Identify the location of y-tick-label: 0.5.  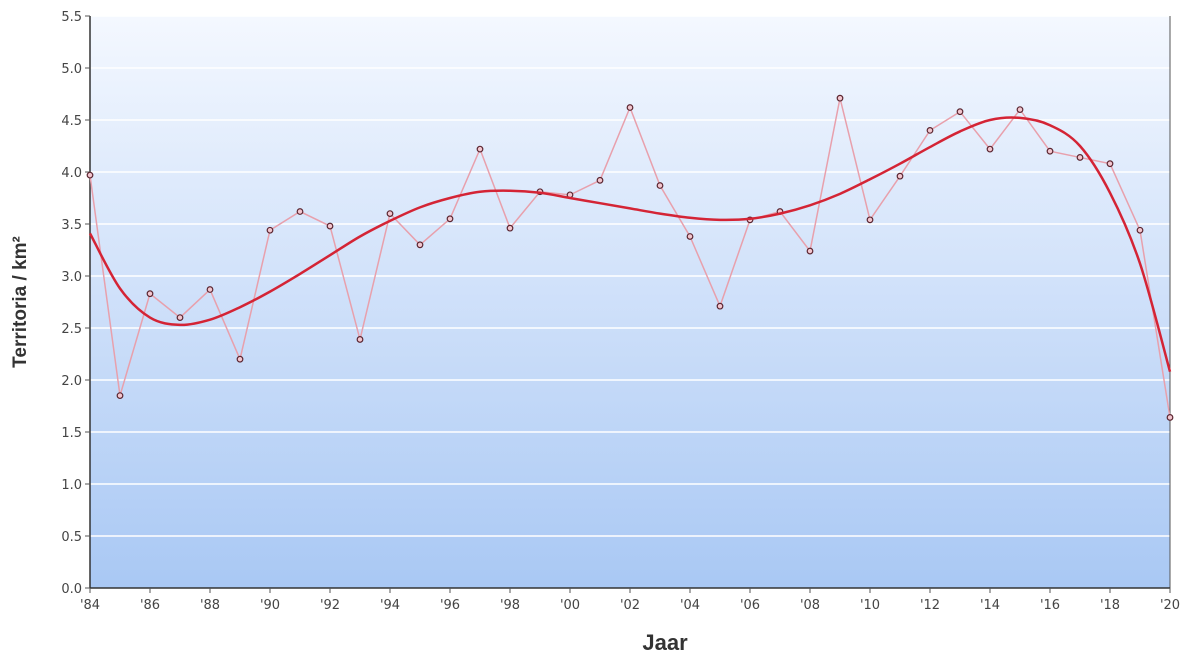
(71, 537).